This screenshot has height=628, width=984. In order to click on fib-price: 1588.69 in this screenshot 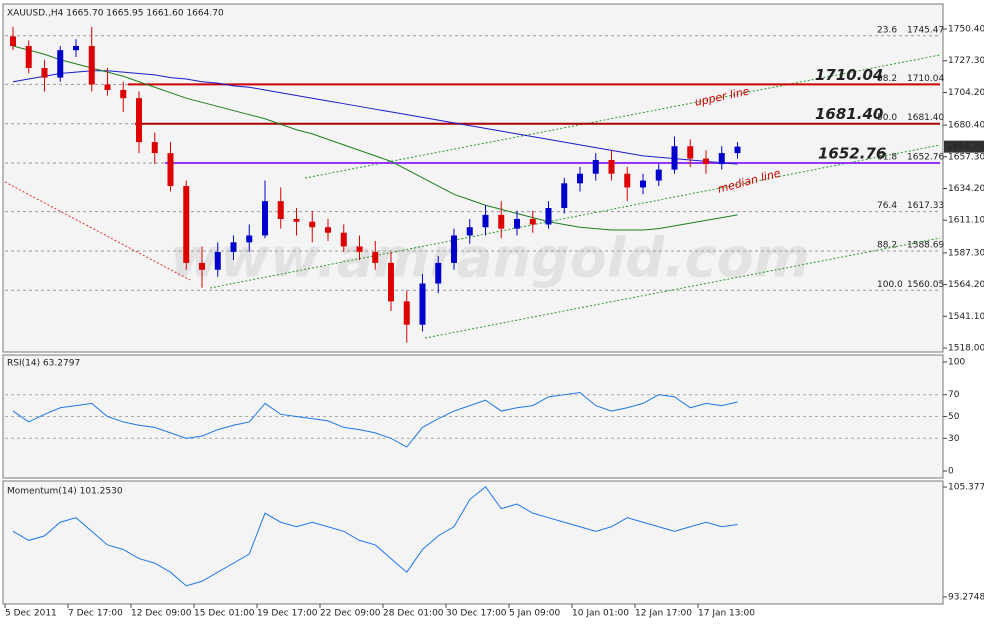, I will do `click(925, 245)`.